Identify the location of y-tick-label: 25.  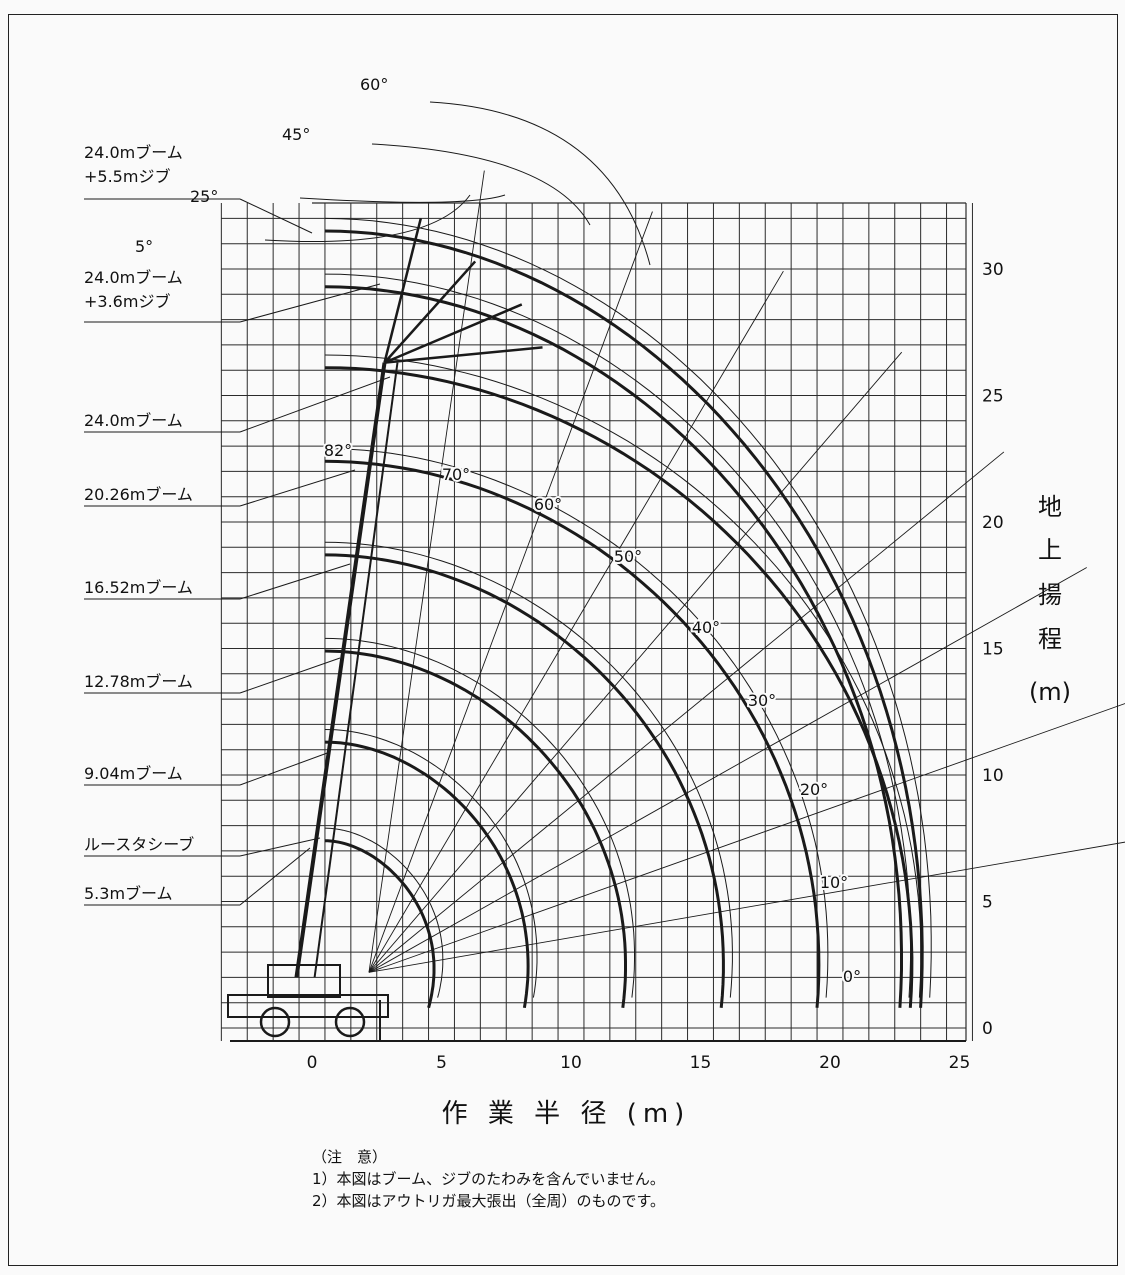
(993, 397).